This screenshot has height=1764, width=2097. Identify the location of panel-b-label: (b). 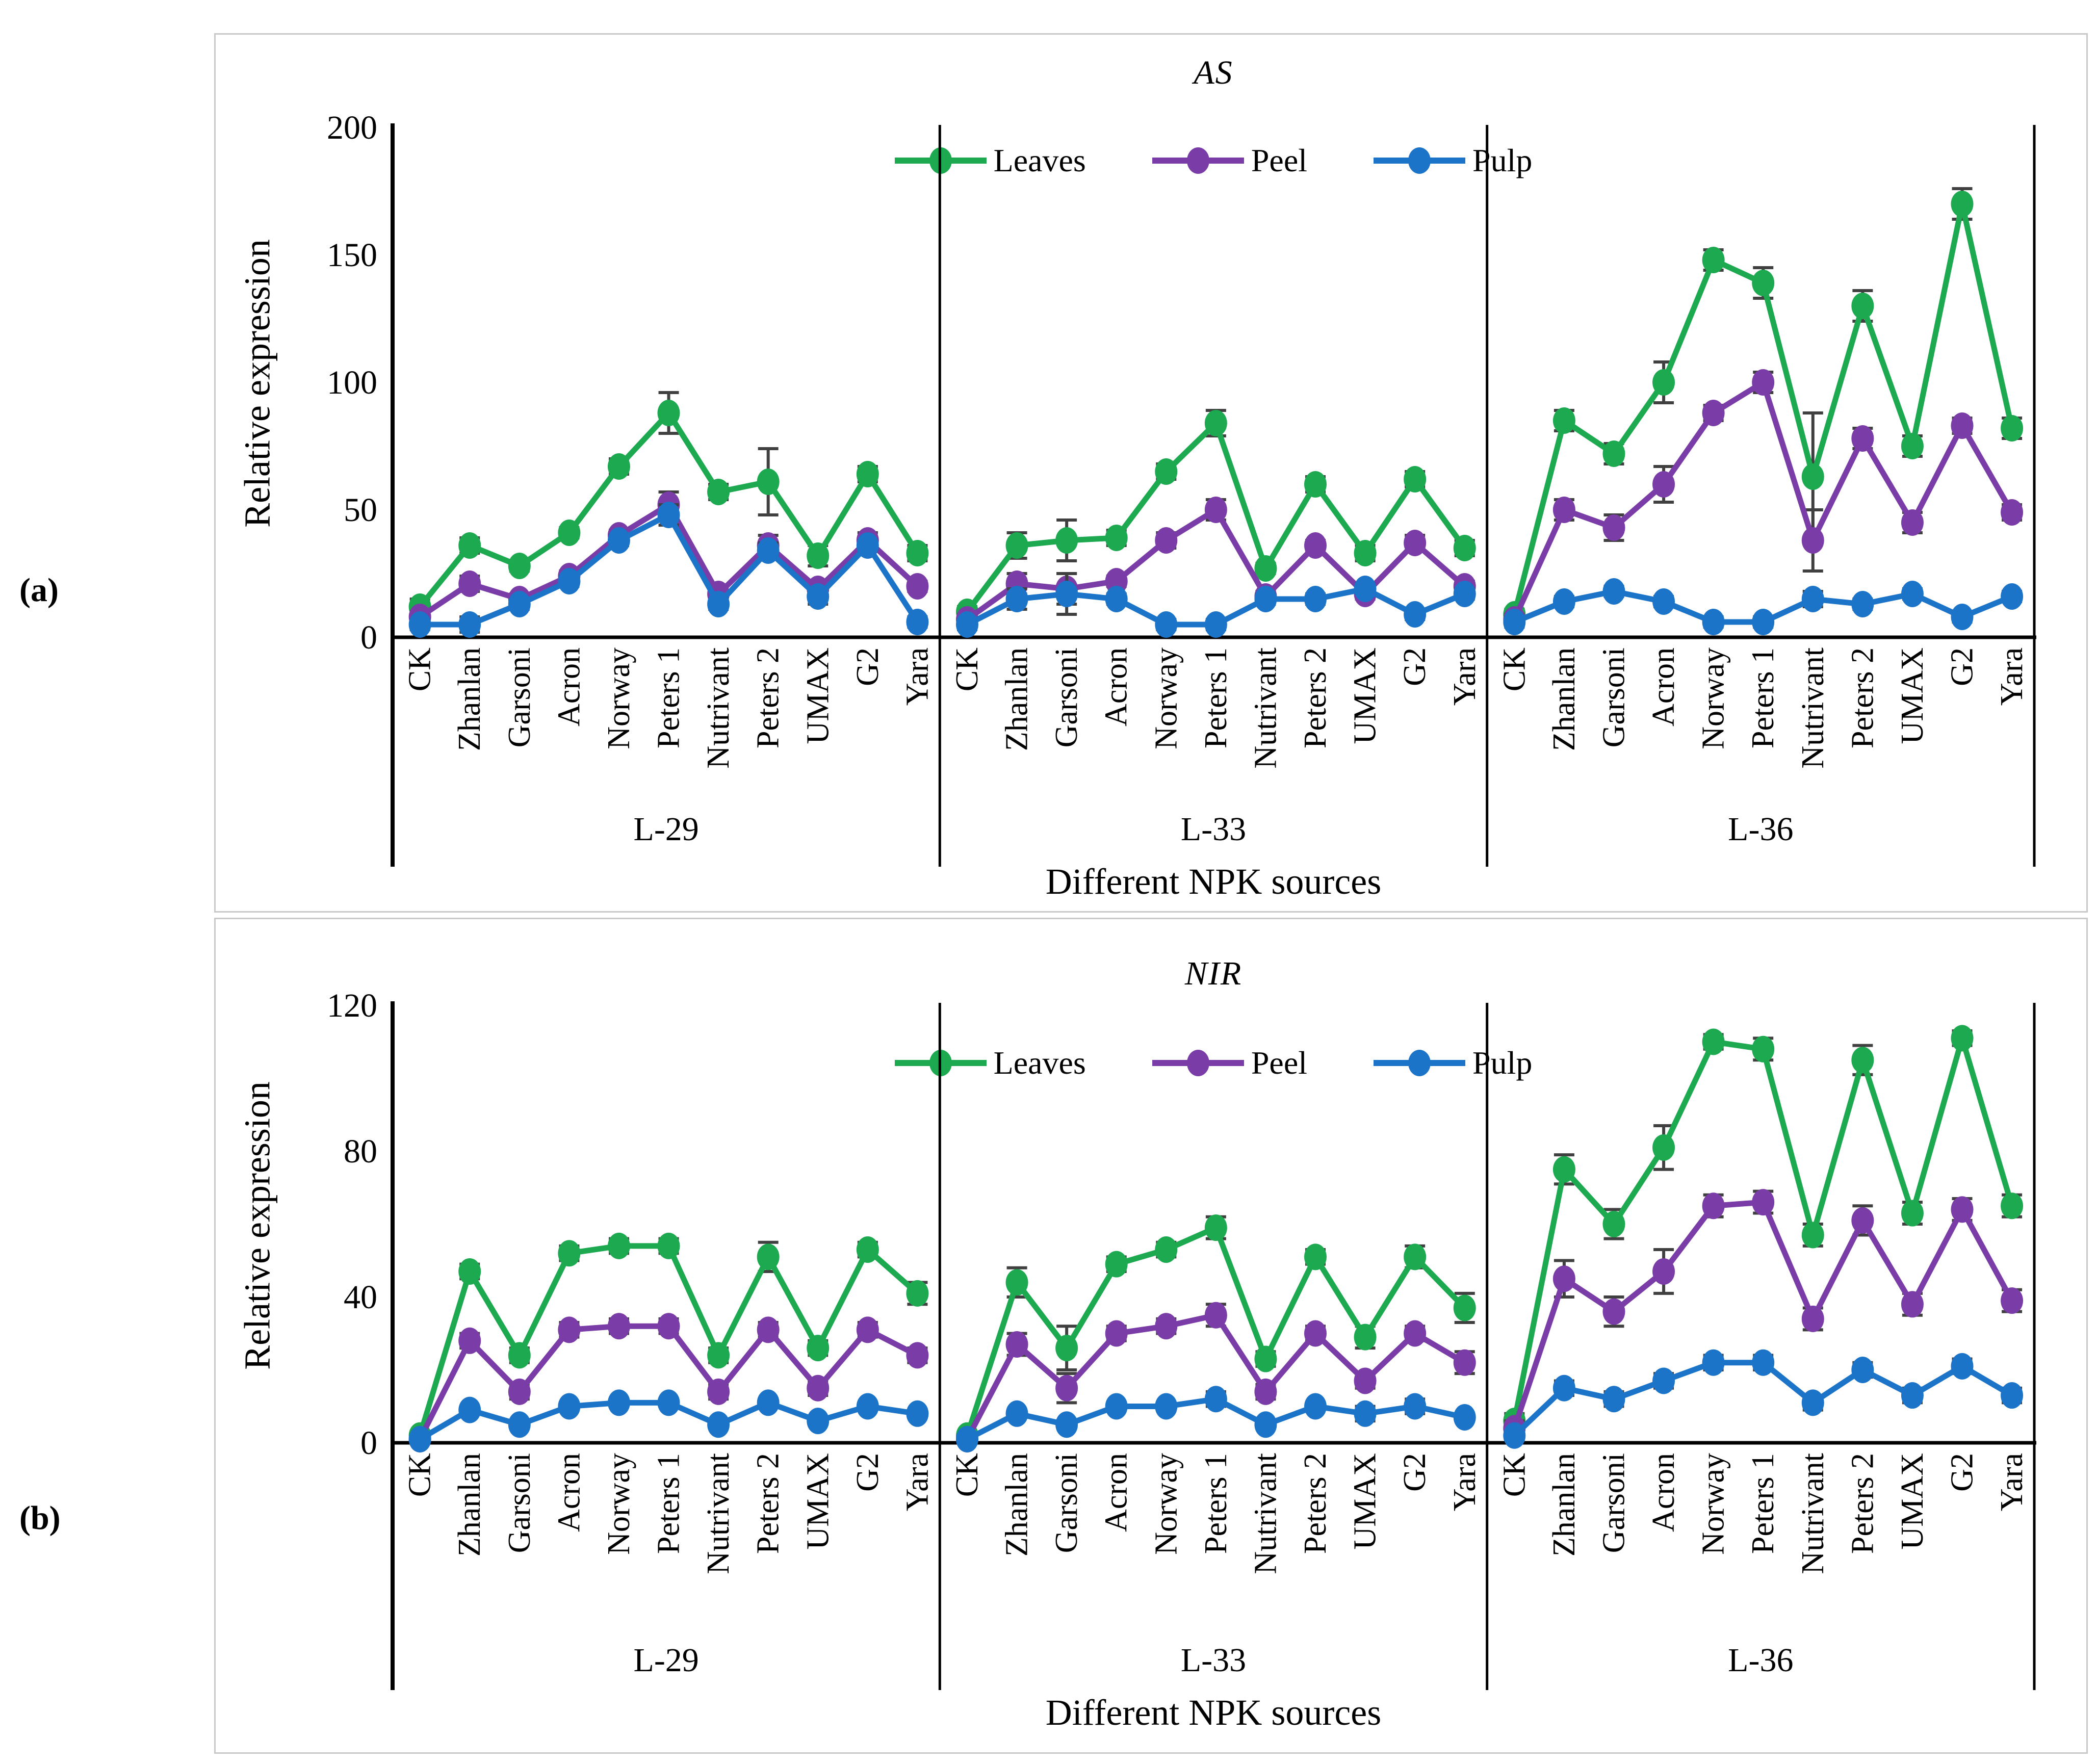
(40, 1518).